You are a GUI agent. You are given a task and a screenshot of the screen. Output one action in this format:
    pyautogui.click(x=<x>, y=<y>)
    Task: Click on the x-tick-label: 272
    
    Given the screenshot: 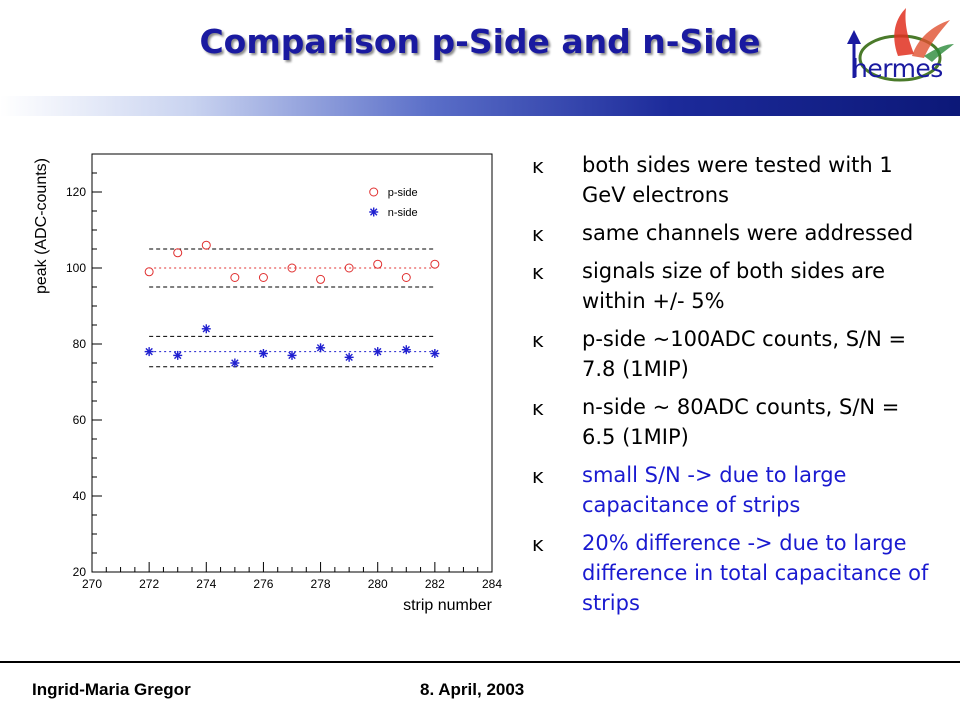 What is the action you would take?
    pyautogui.click(x=149, y=584)
    